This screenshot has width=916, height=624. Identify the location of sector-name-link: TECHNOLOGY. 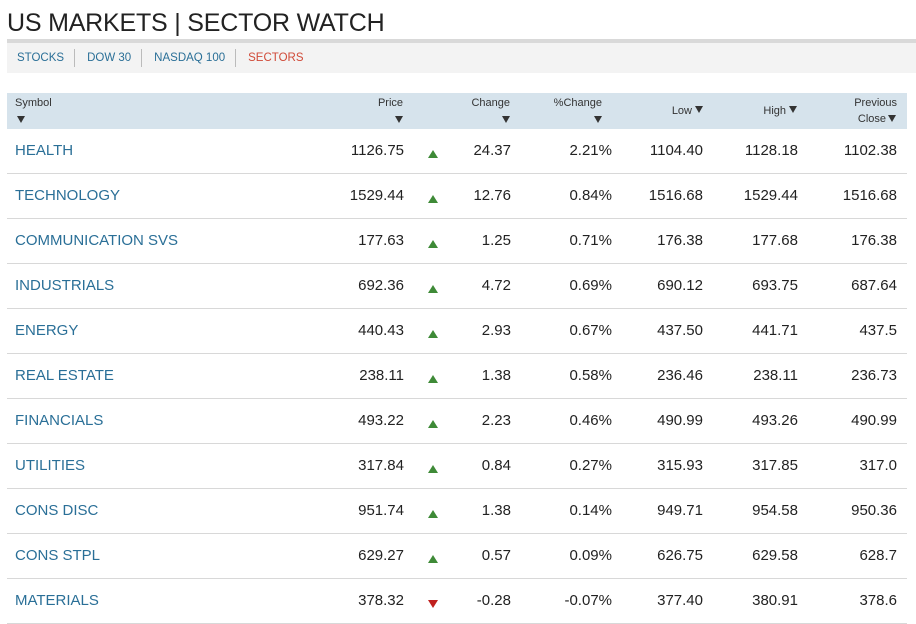
(68, 195).